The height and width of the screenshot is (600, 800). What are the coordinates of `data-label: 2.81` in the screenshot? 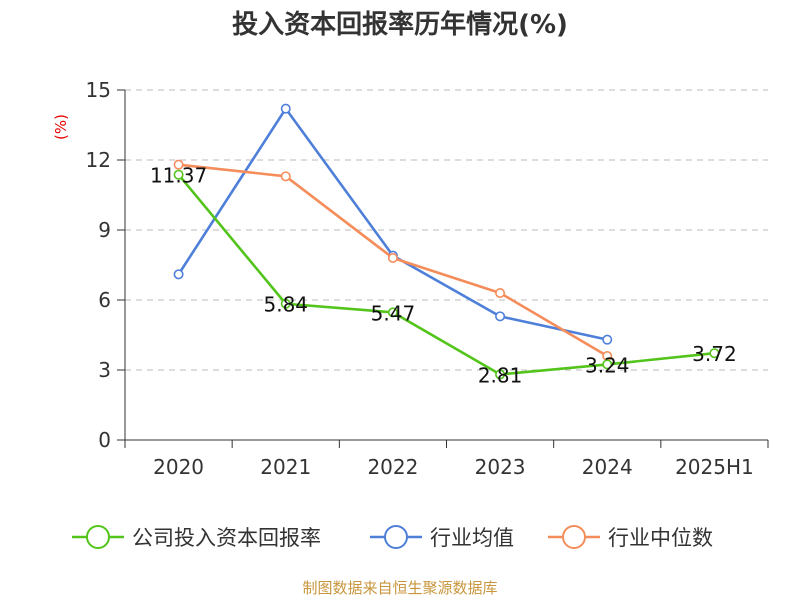 It's located at (500, 375).